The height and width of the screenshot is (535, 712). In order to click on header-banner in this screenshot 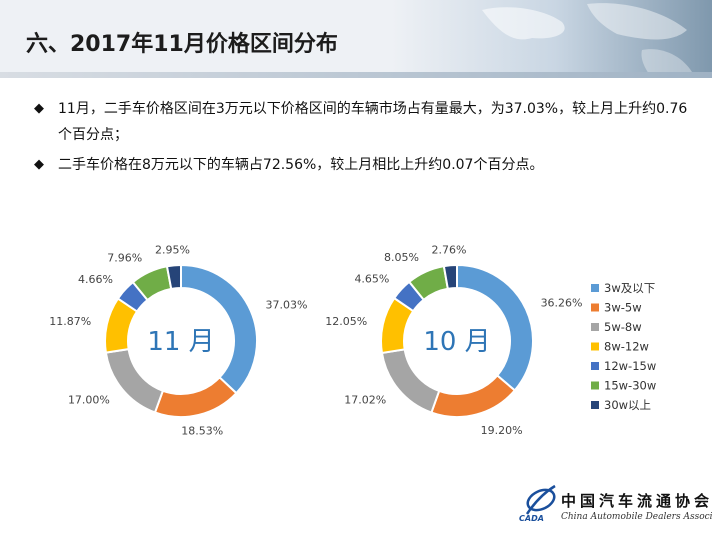, I will do `click(356, 39)`.